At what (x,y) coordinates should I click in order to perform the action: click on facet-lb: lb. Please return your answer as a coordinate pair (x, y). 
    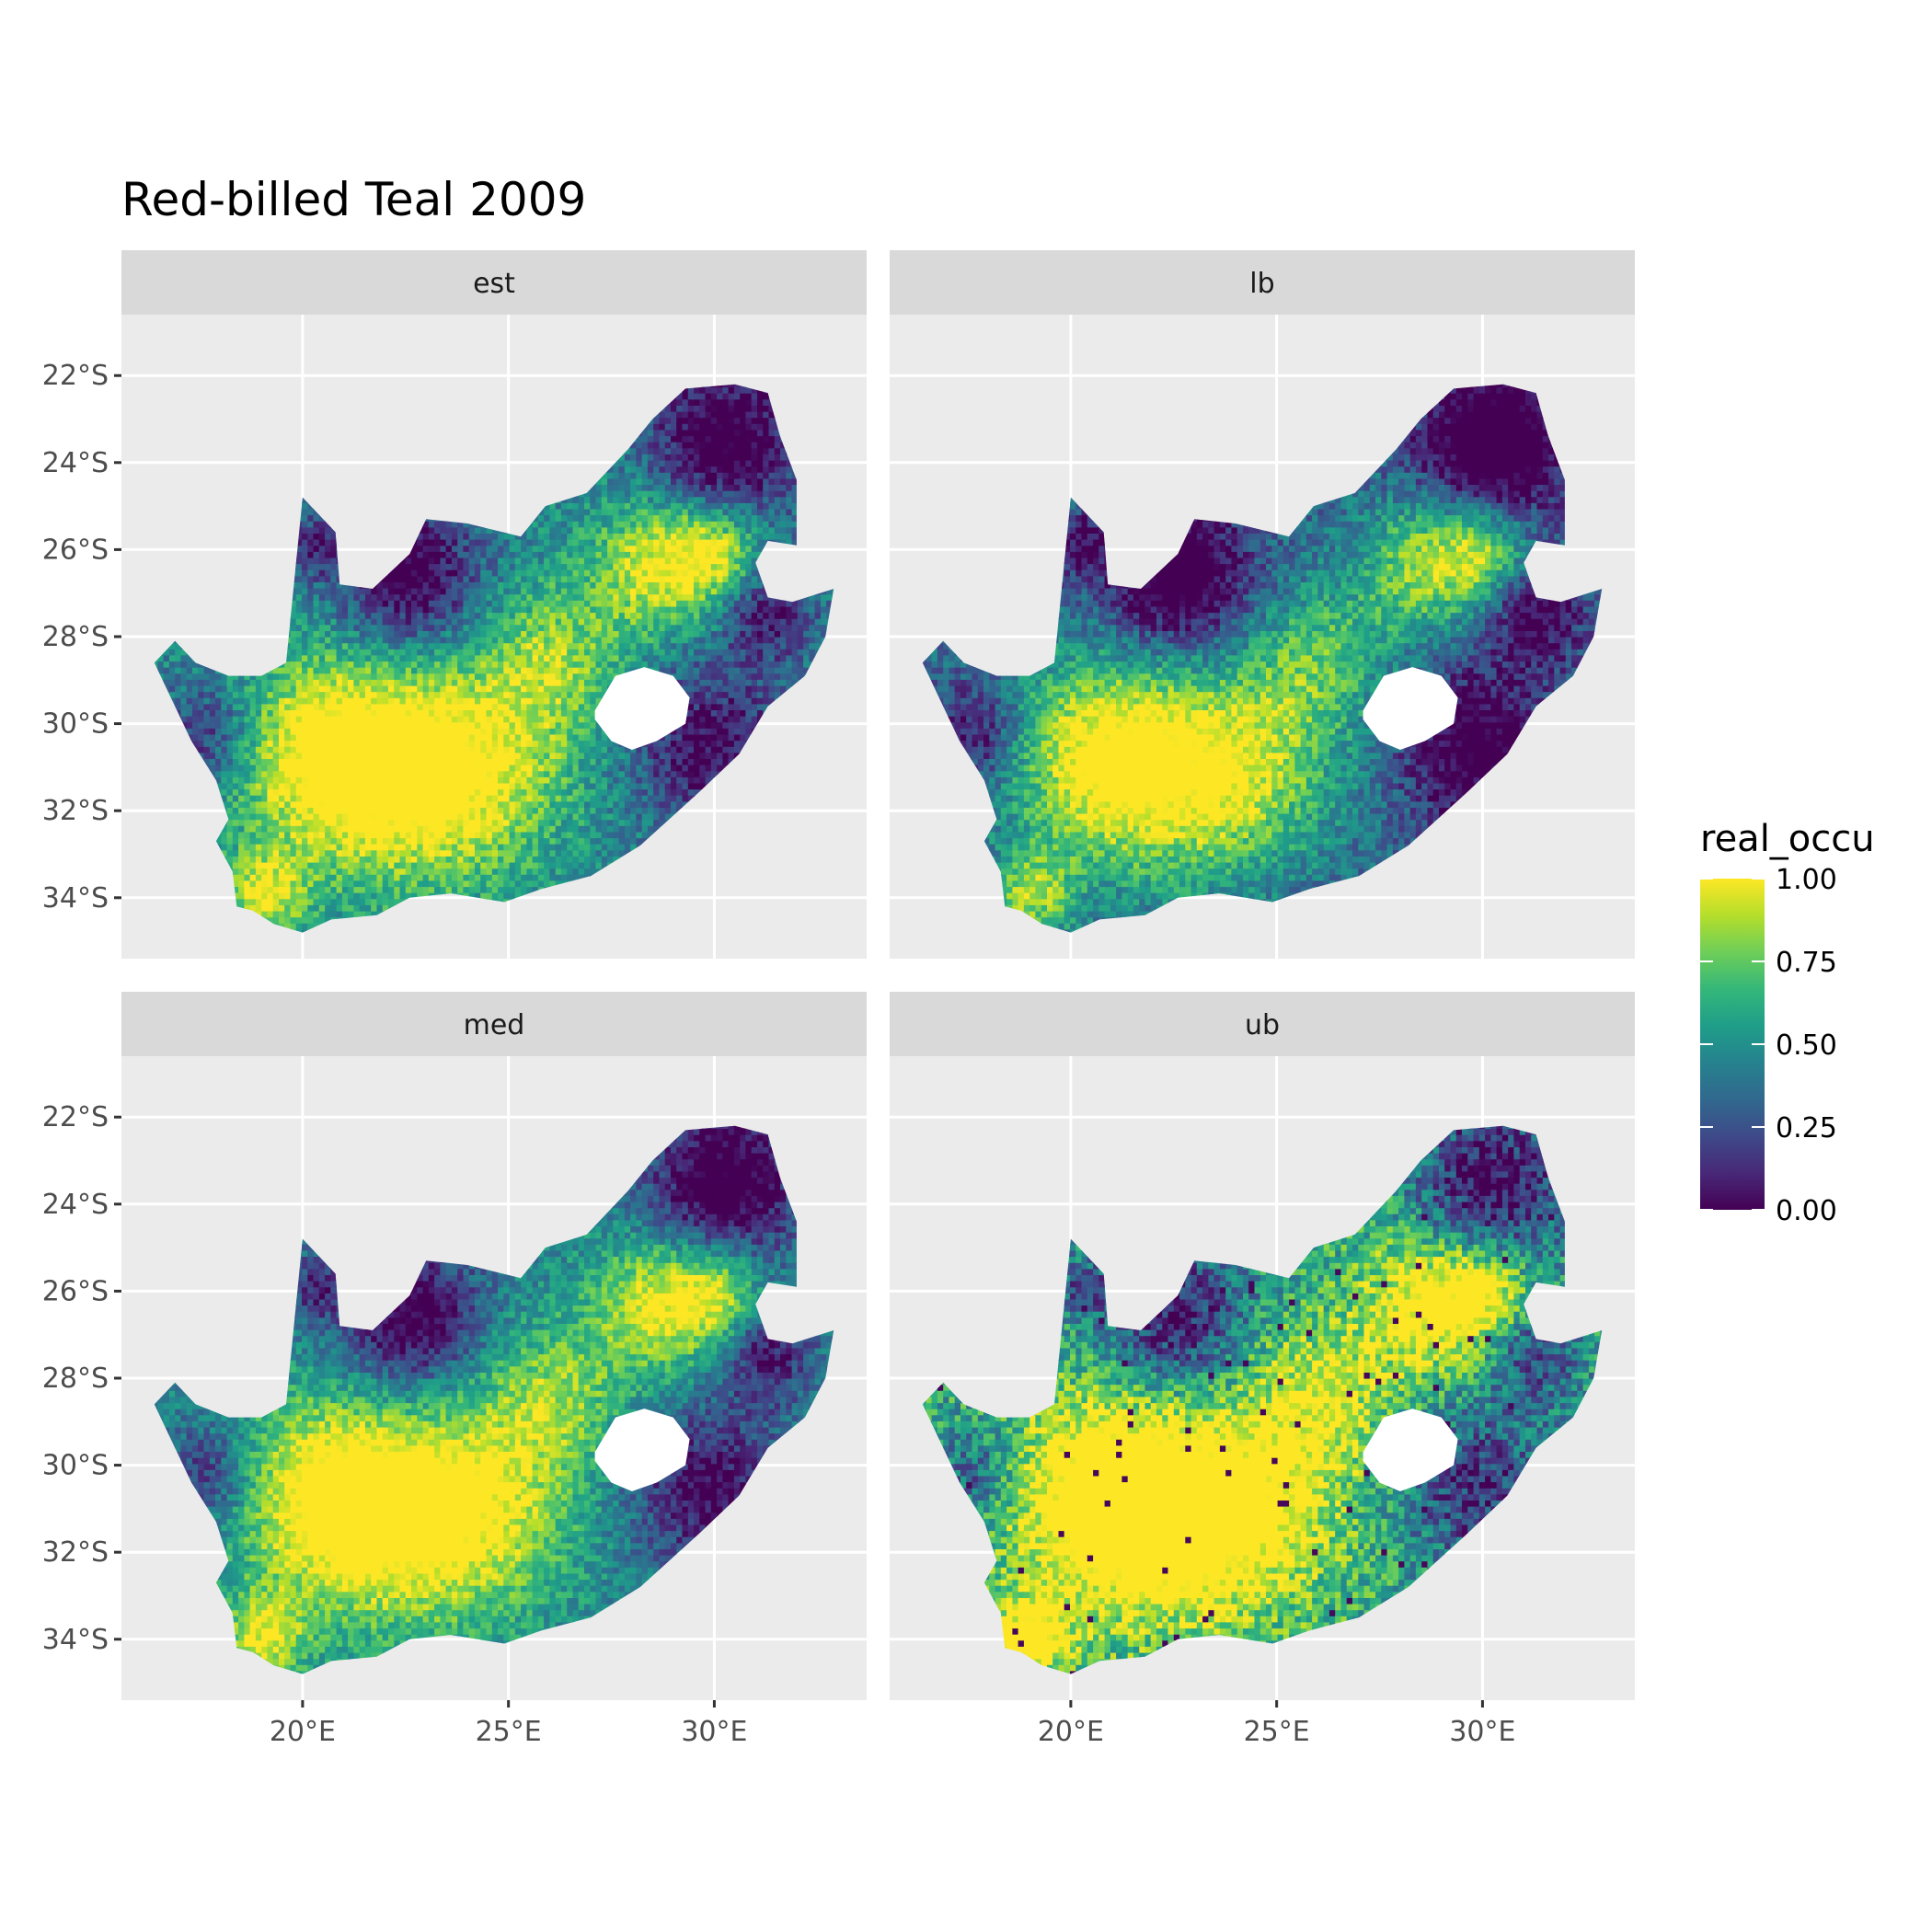
    Looking at the image, I should click on (1262, 604).